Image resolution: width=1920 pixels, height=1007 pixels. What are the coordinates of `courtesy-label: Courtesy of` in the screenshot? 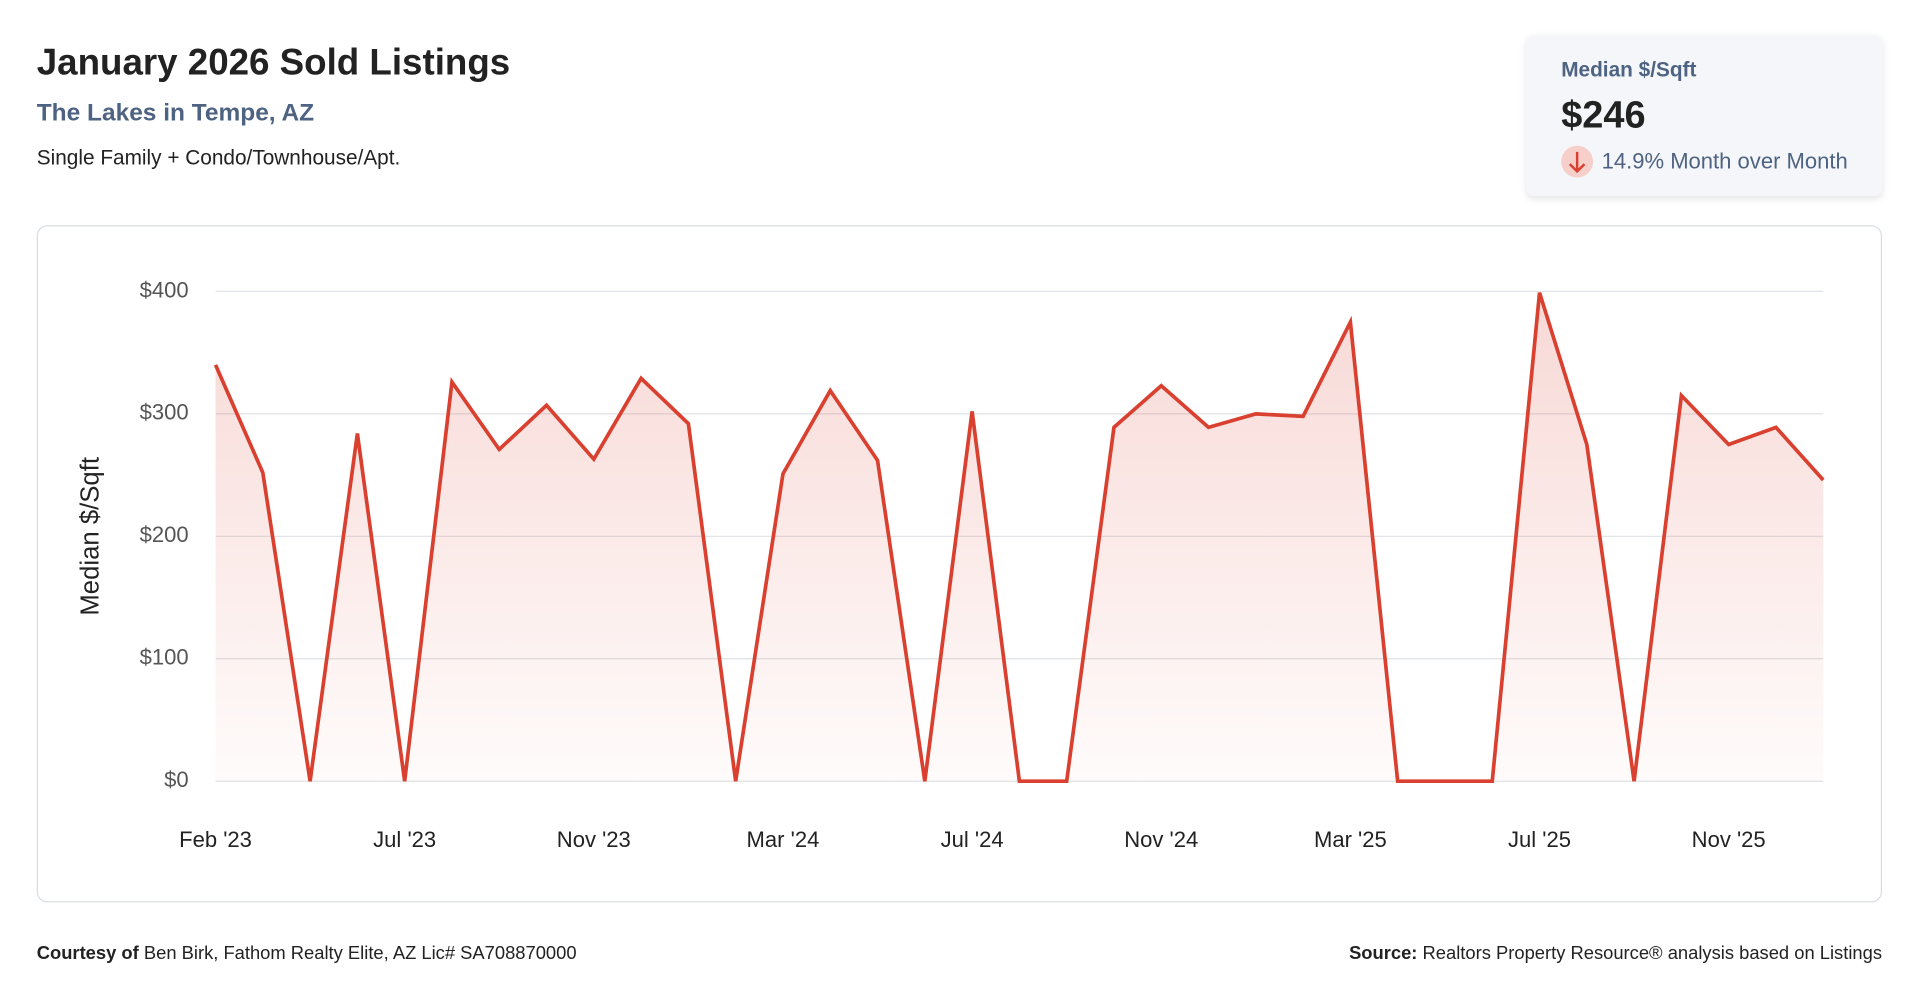 It's located at (88, 952).